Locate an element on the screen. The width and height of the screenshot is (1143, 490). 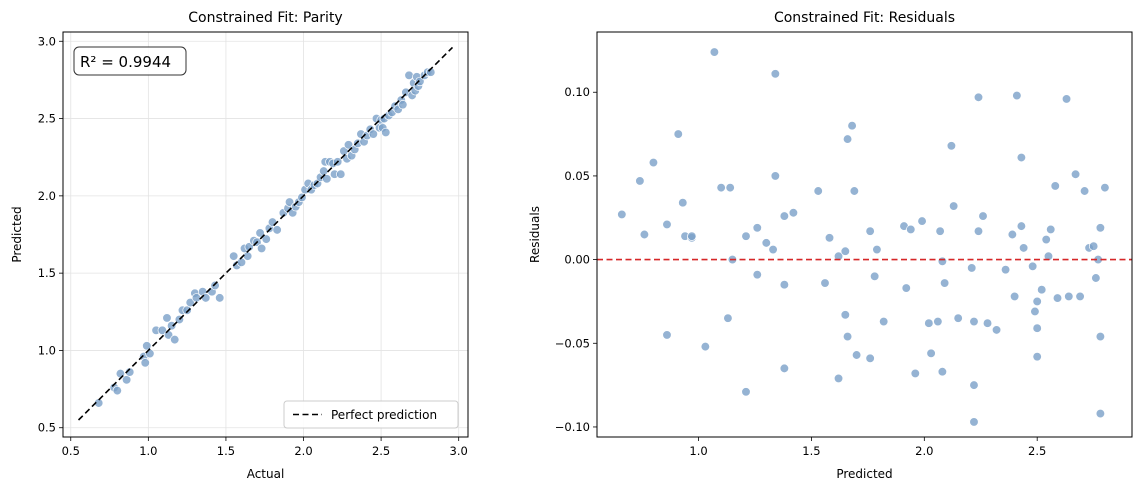
residuals-y-tick-label: 0.05 is located at coordinates (577, 176).